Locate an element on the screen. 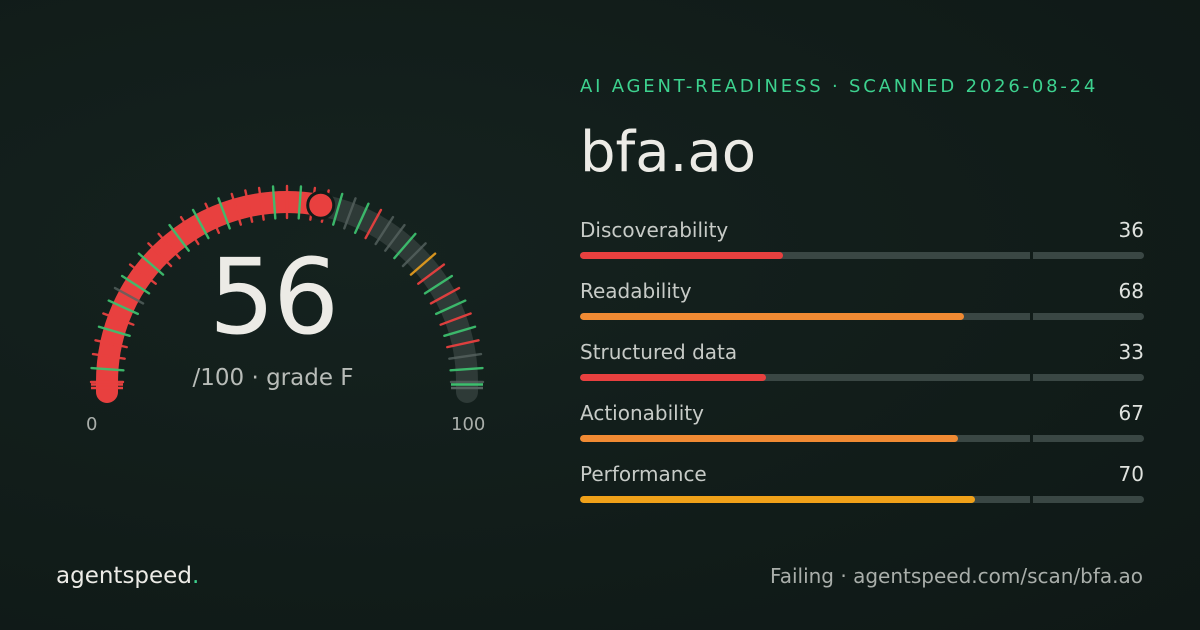  metric-value: 67 is located at coordinates (1131, 413).